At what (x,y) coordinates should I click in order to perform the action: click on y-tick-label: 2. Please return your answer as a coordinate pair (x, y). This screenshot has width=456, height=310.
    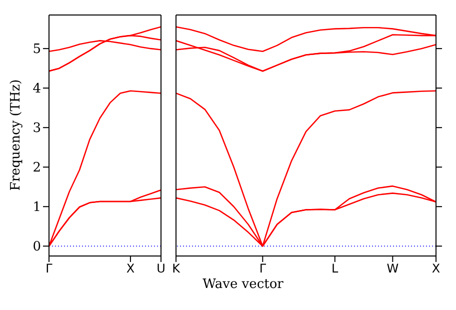
    Looking at the image, I should click on (36, 168).